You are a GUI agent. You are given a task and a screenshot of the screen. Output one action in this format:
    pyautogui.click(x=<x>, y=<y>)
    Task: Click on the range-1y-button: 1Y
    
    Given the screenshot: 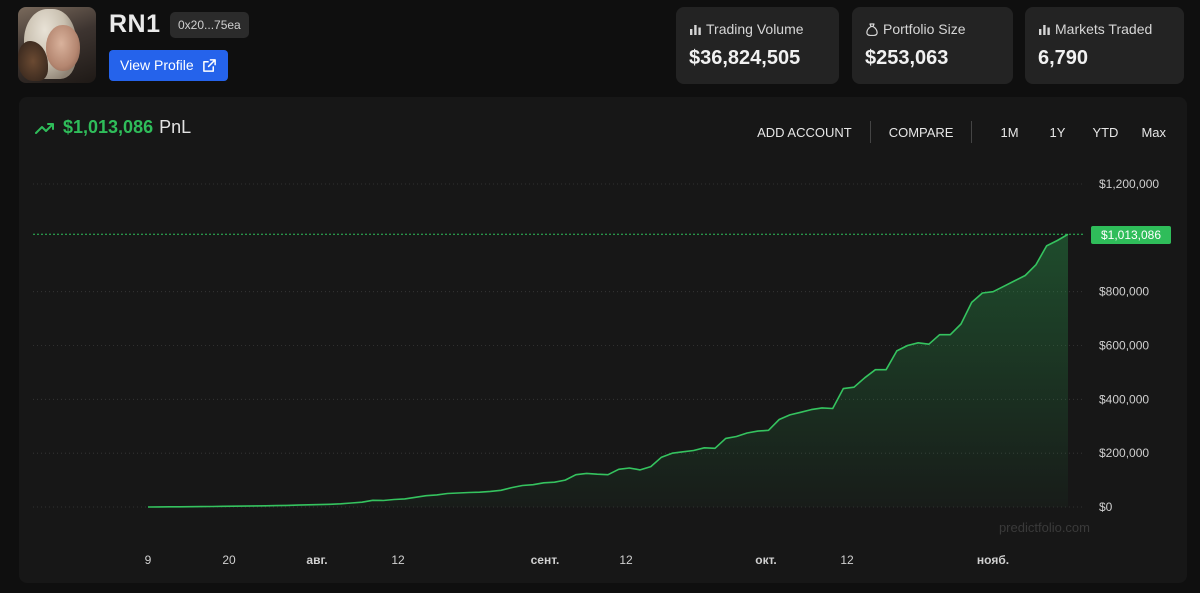 What is the action you would take?
    pyautogui.click(x=1057, y=132)
    